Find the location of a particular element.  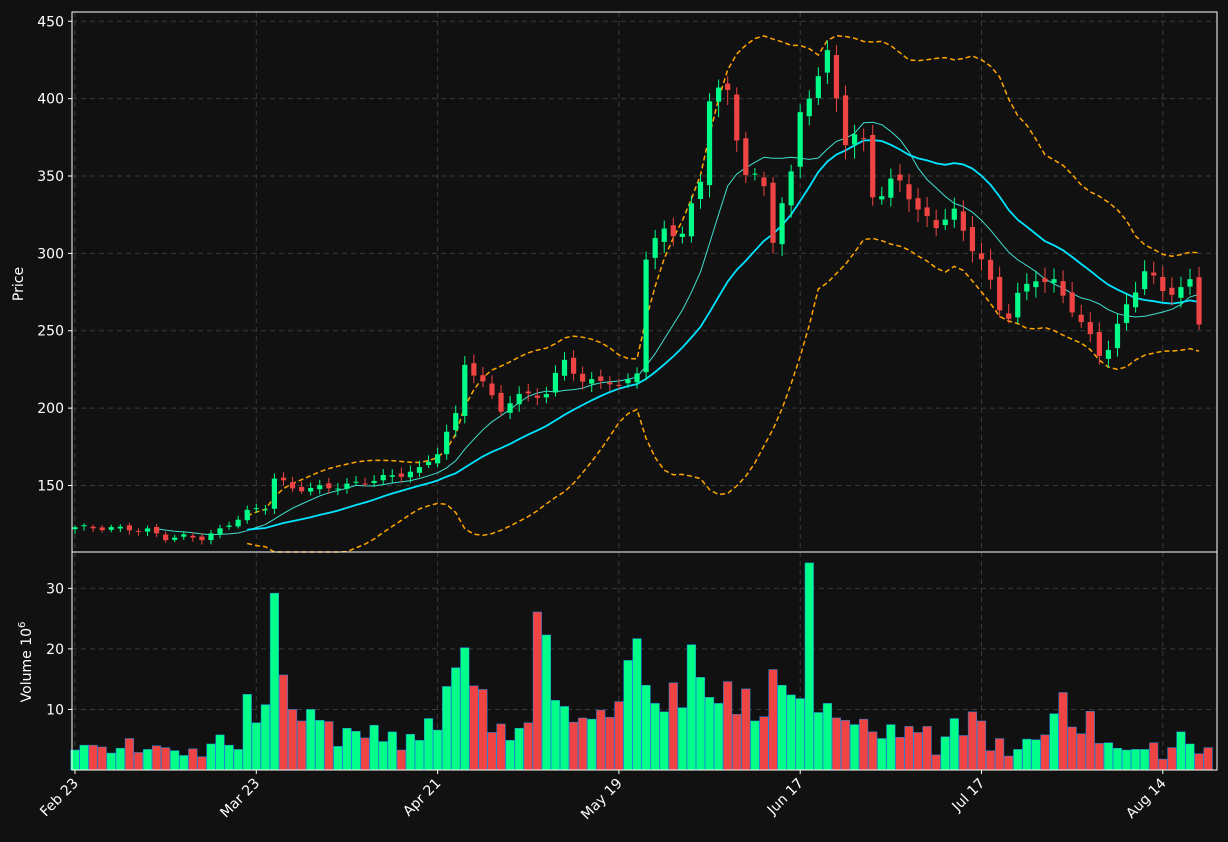

price-tick-label: 350 is located at coordinates (50, 177).